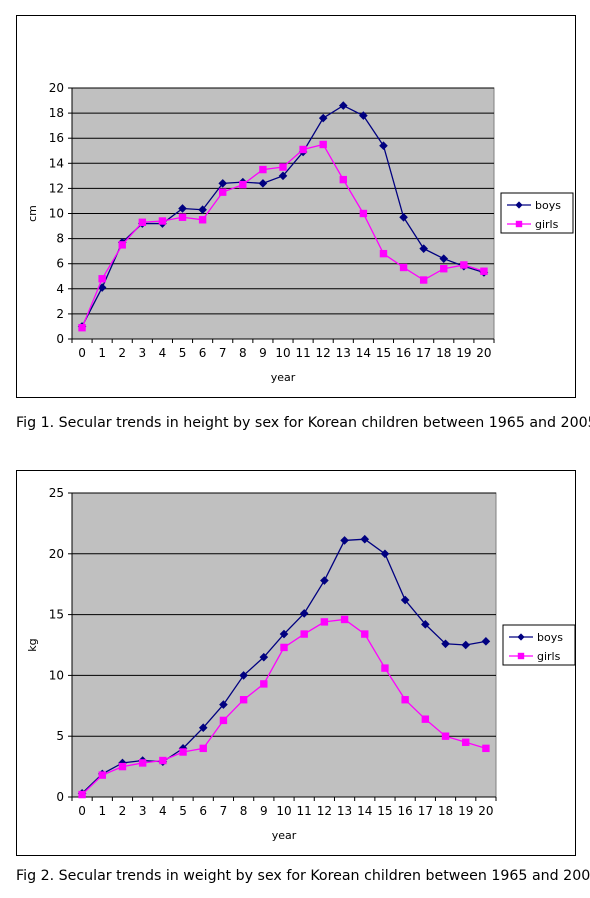 The width and height of the screenshot is (590, 898). I want to click on height-chart-x-tick-label: 8, so click(243, 353).